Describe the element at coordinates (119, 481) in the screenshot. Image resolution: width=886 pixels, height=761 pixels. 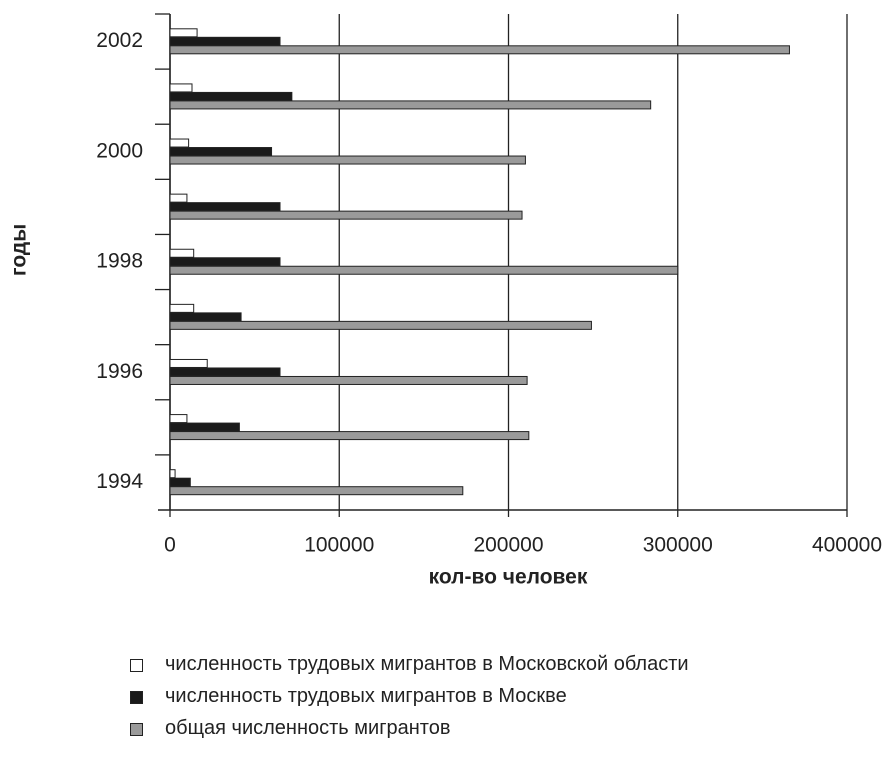
I see `y-tick-label: 1994` at that location.